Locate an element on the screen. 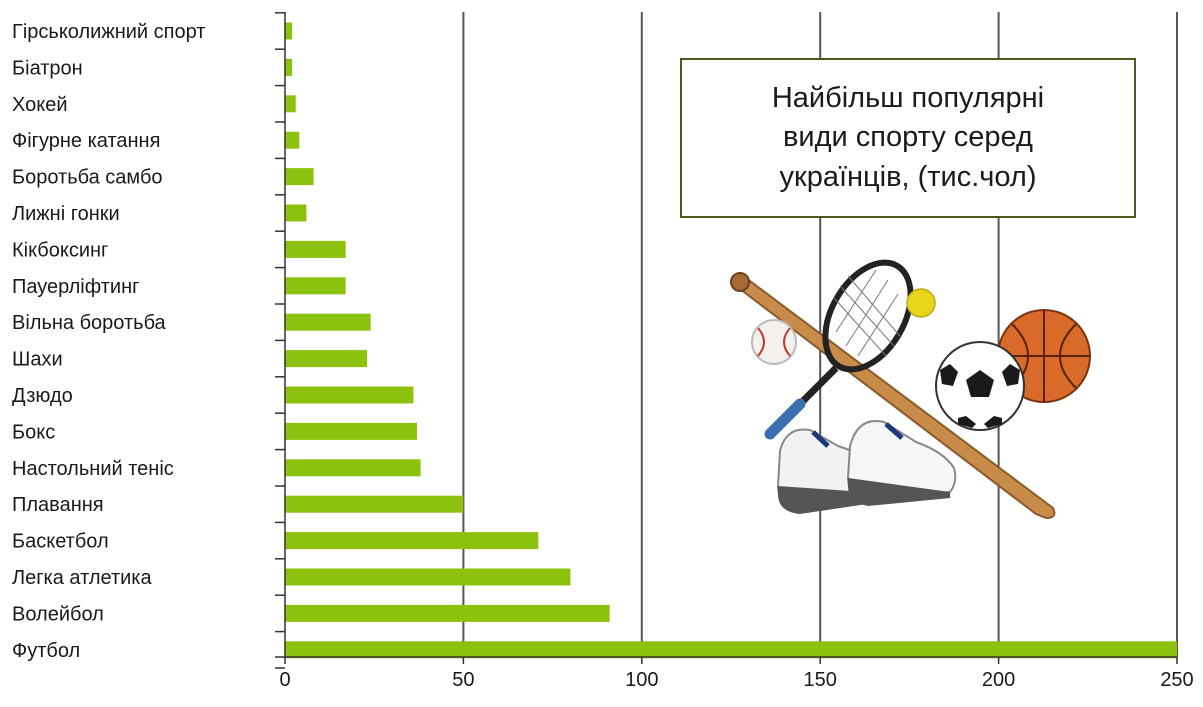  x-tick-label: 150 is located at coordinates (820, 680).